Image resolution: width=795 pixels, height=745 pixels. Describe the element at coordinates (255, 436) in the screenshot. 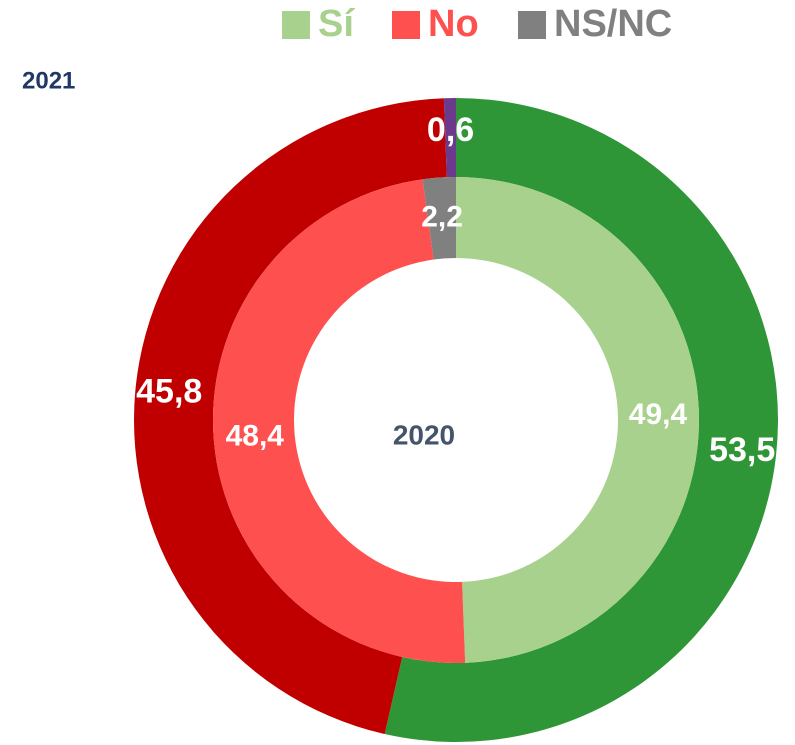

I see `data-label: 48,4` at that location.